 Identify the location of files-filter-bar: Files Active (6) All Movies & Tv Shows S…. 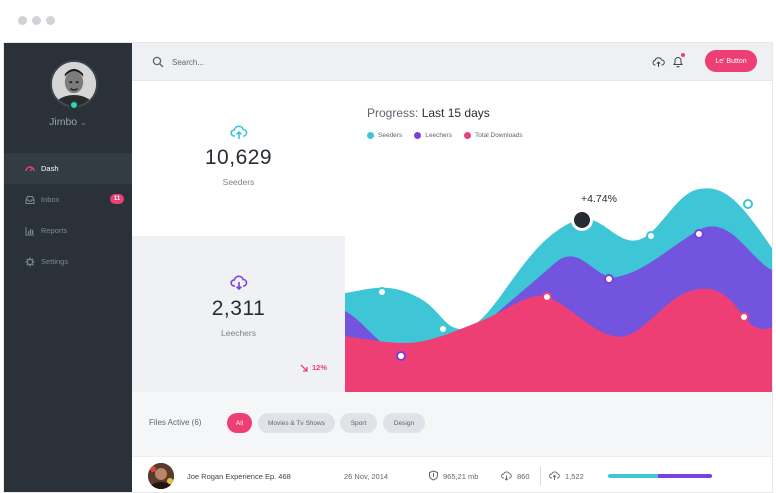
(452, 424).